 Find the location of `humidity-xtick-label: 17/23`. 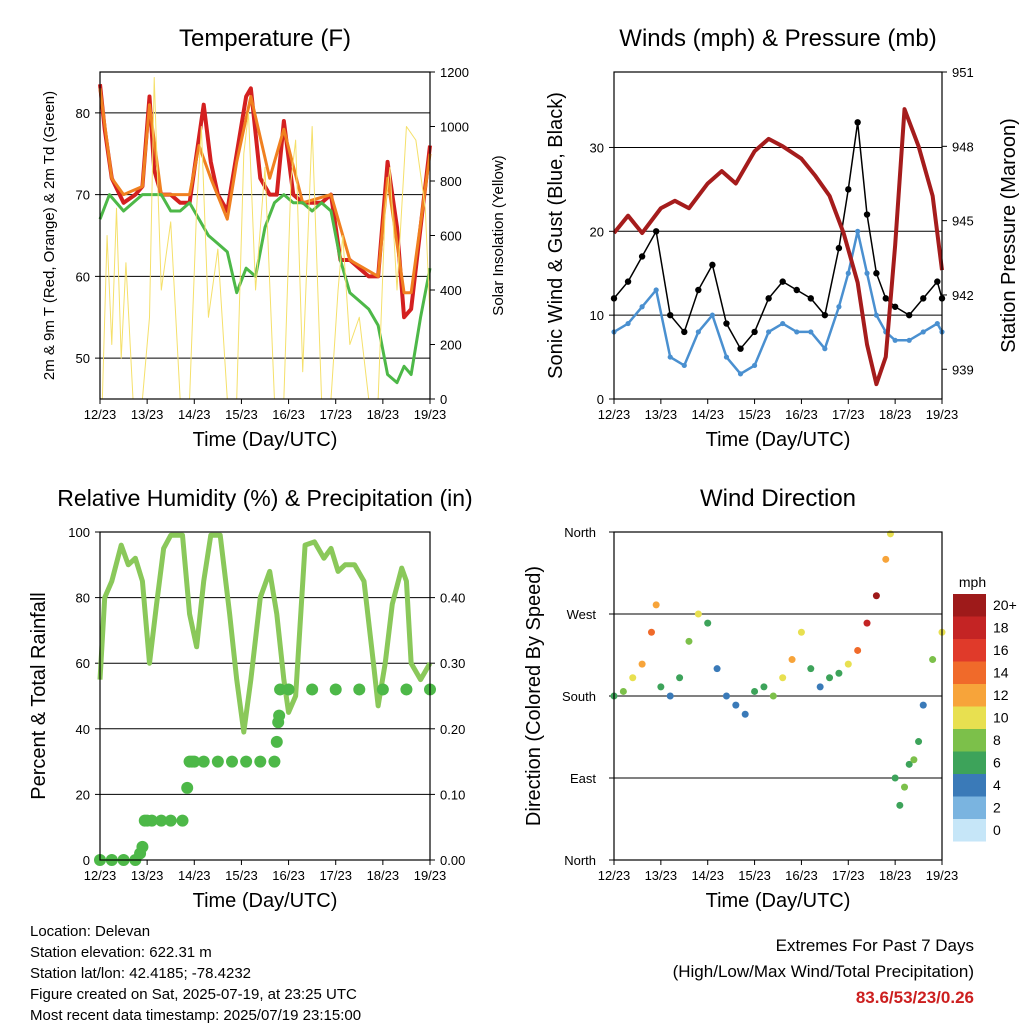

humidity-xtick-label: 17/23 is located at coordinates (335, 875).